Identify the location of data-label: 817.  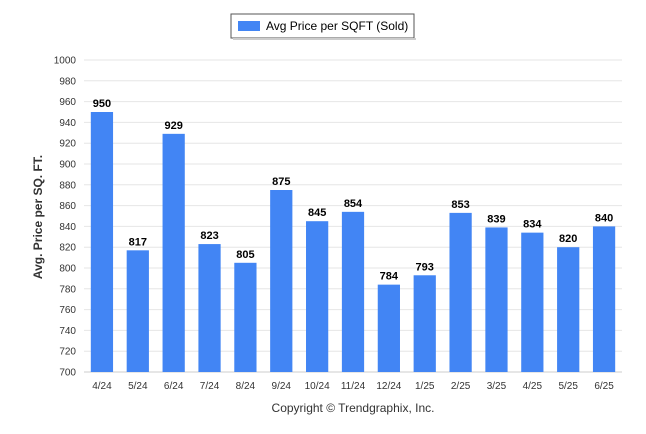
(138, 242).